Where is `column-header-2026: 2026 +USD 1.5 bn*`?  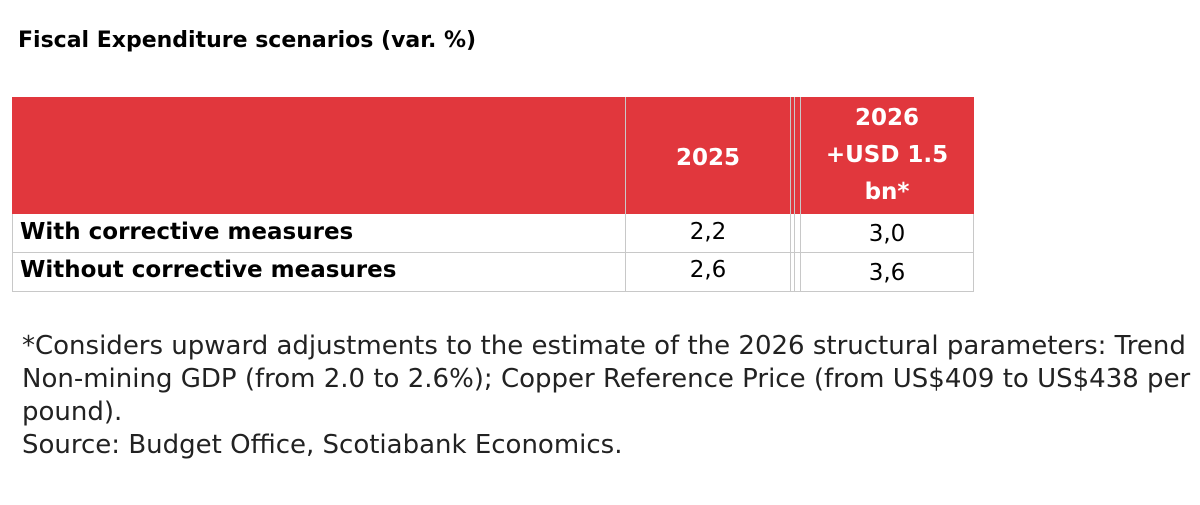 column-header-2026: 2026 +USD 1.5 bn* is located at coordinates (887, 155).